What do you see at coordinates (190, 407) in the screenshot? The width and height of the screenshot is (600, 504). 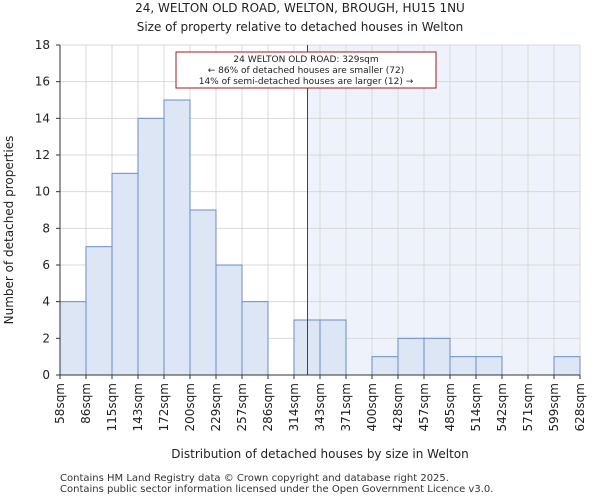 I see `x-tick-label: 200sqm` at bounding box center [190, 407].